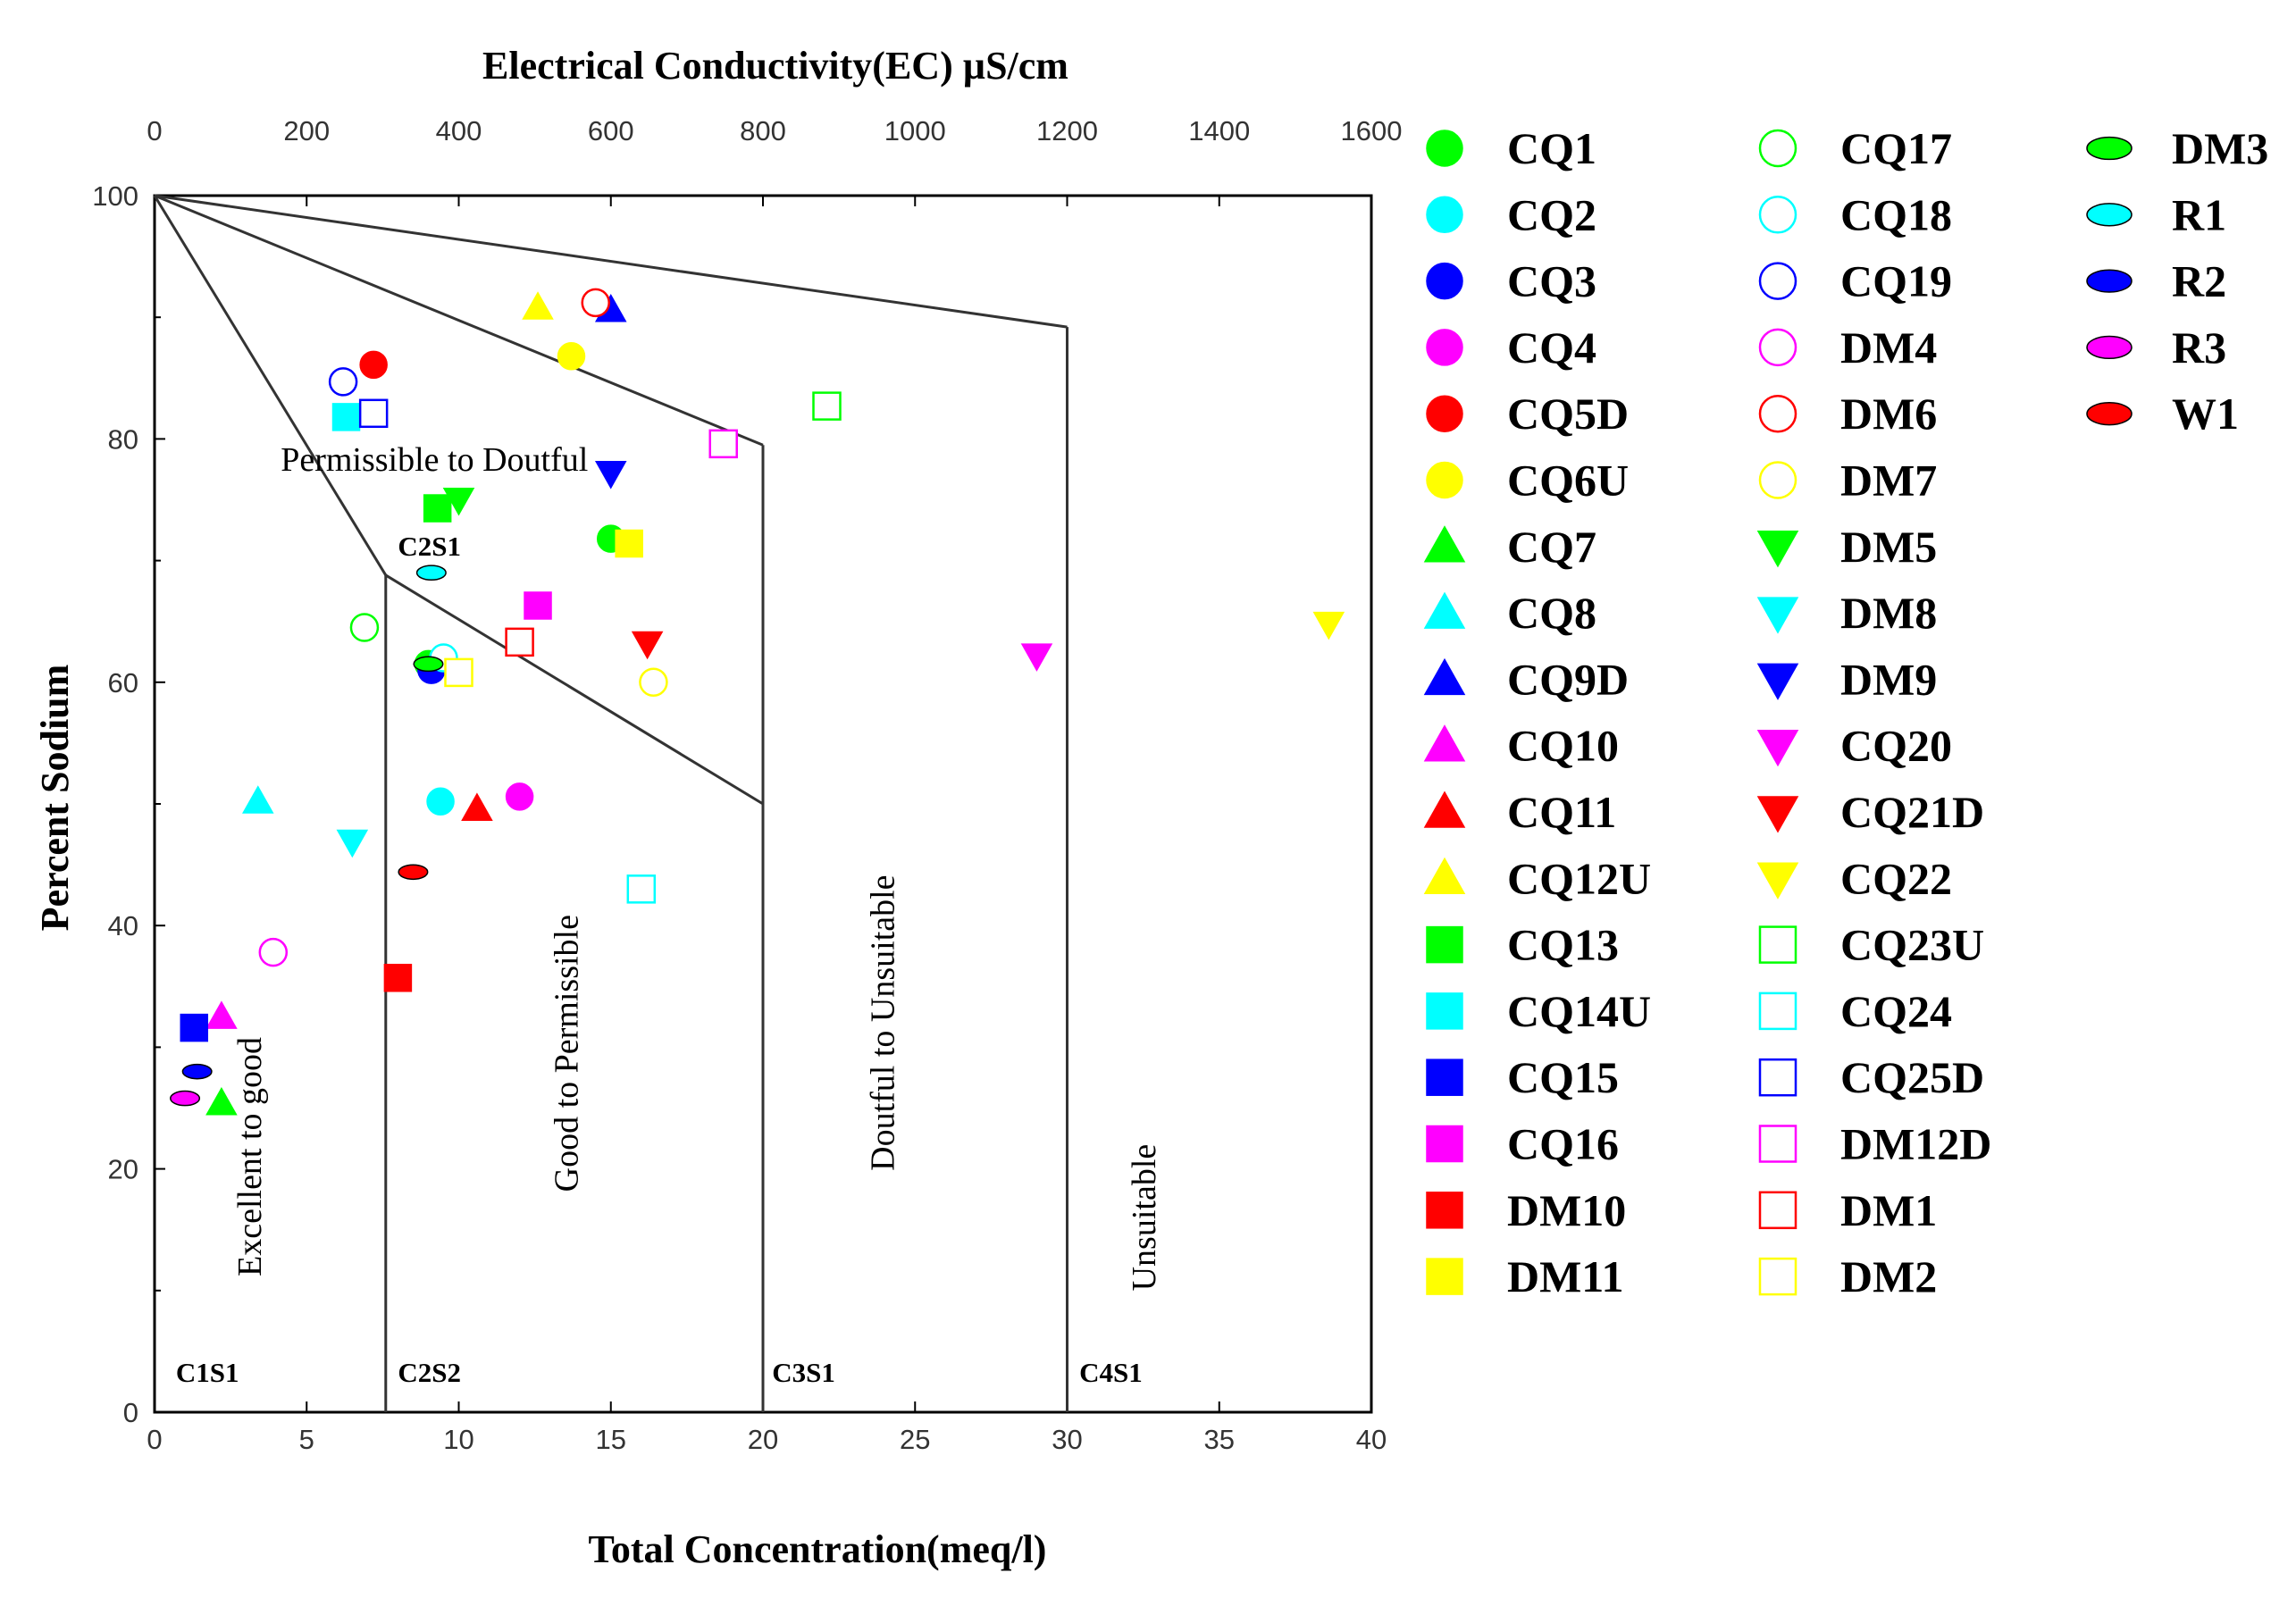 The image size is (2296, 1623). What do you see at coordinates (2163, 414) in the screenshot?
I see `legend-item-w1: W1` at bounding box center [2163, 414].